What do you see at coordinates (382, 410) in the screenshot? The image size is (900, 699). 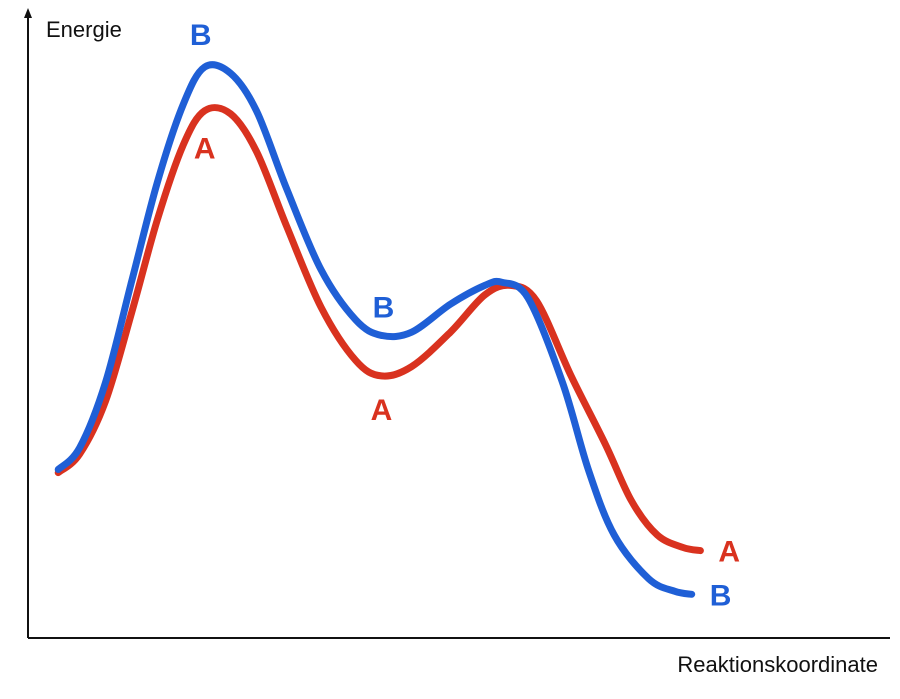 I see `curve-label-a-valley-bottom: A` at bounding box center [382, 410].